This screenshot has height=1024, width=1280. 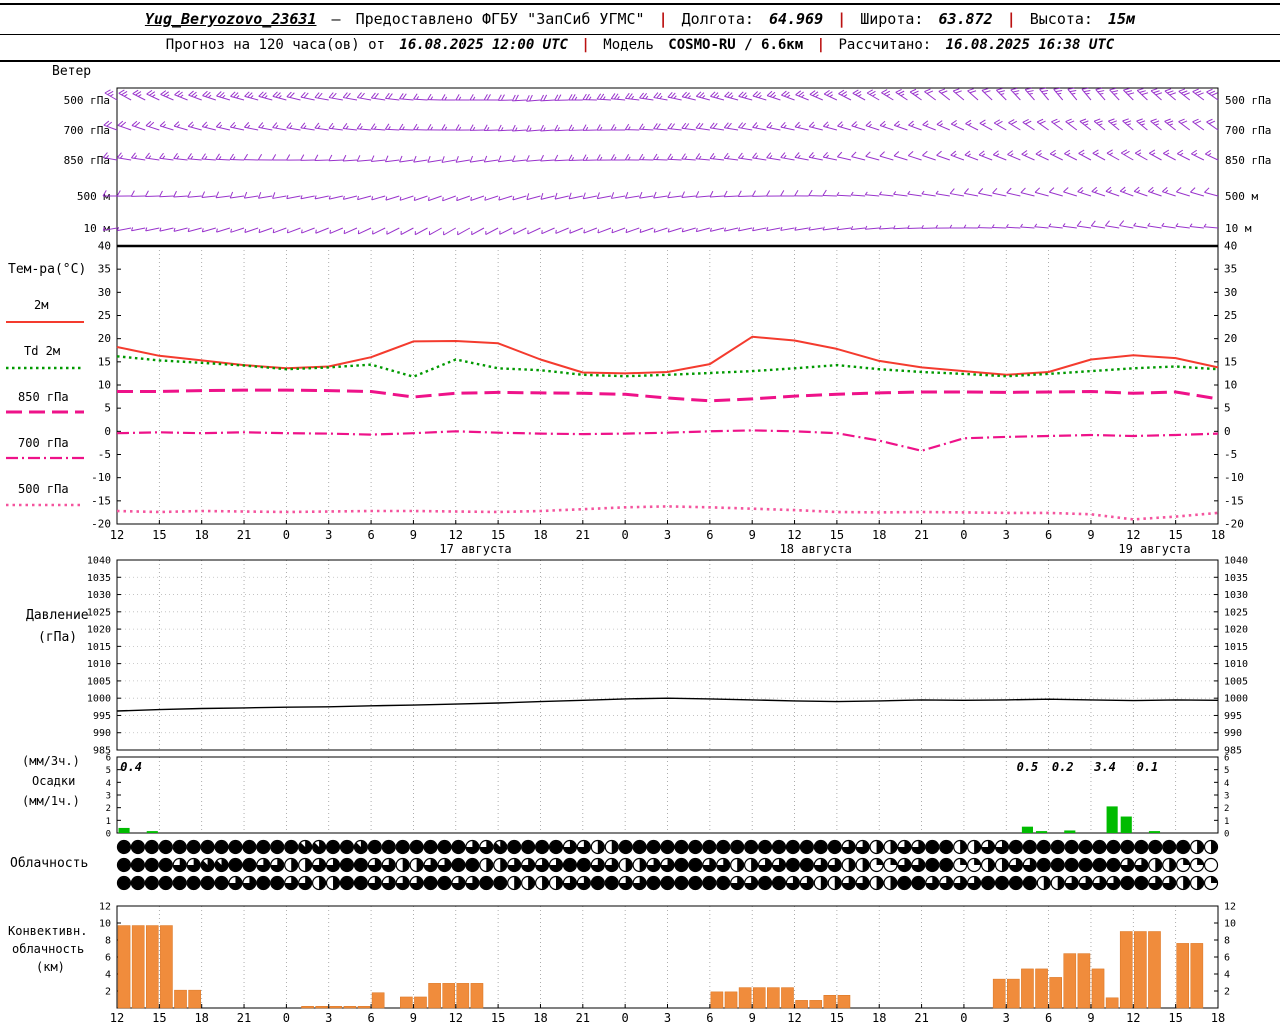 What do you see at coordinates (965, 19) in the screenshot?
I see `latitude-value: 63.872` at bounding box center [965, 19].